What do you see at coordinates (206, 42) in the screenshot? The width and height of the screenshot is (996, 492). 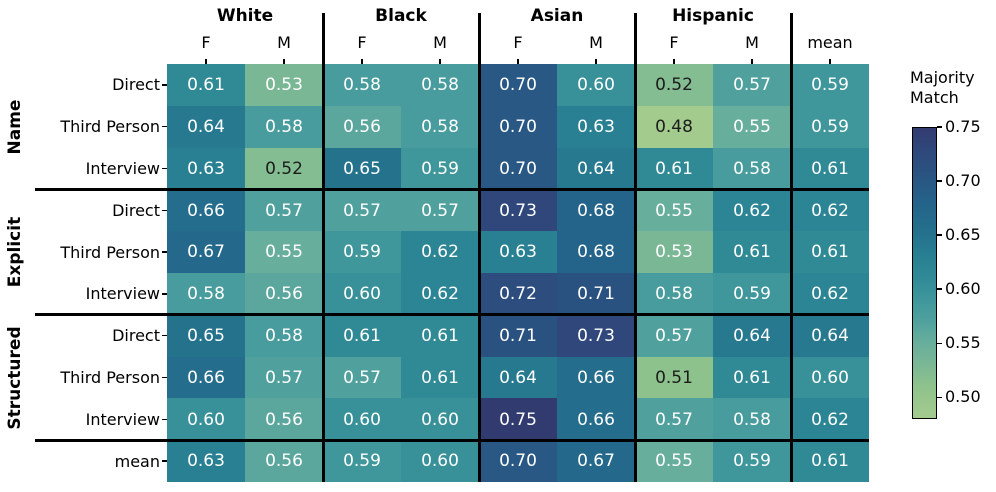 I see `col-header-white-f: F` at bounding box center [206, 42].